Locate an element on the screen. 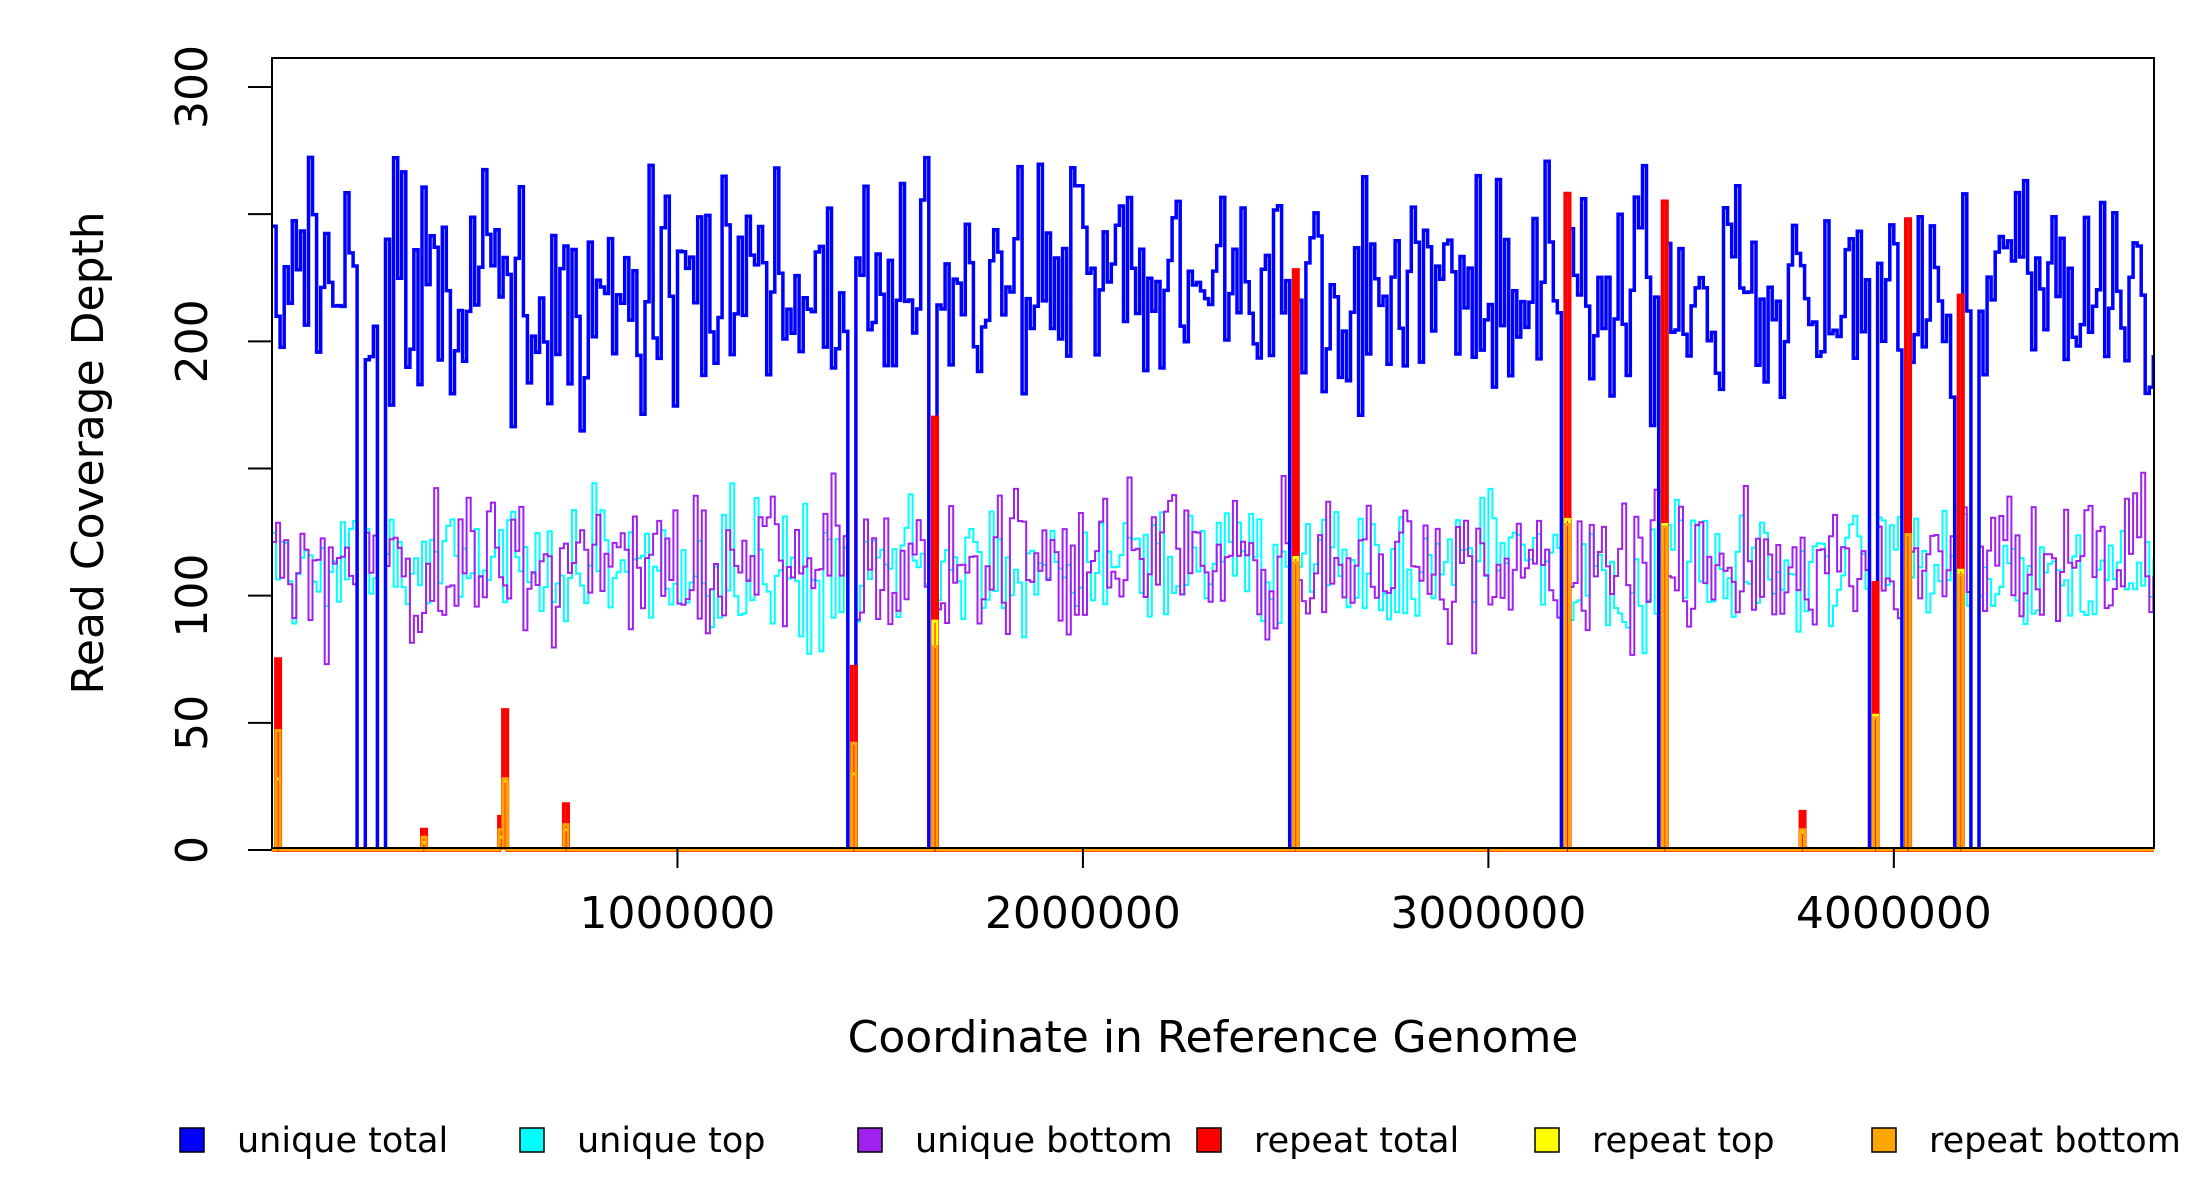  y-tick-label-4: 200 is located at coordinates (192, 341).